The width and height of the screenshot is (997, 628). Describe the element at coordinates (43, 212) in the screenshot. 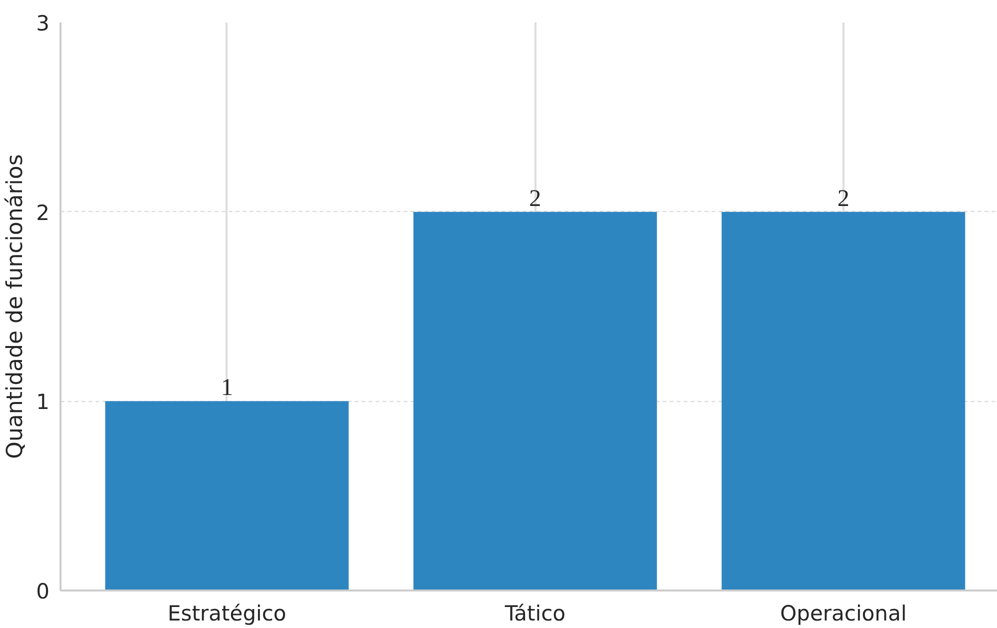

I see `y-tick-label: 2` at that location.